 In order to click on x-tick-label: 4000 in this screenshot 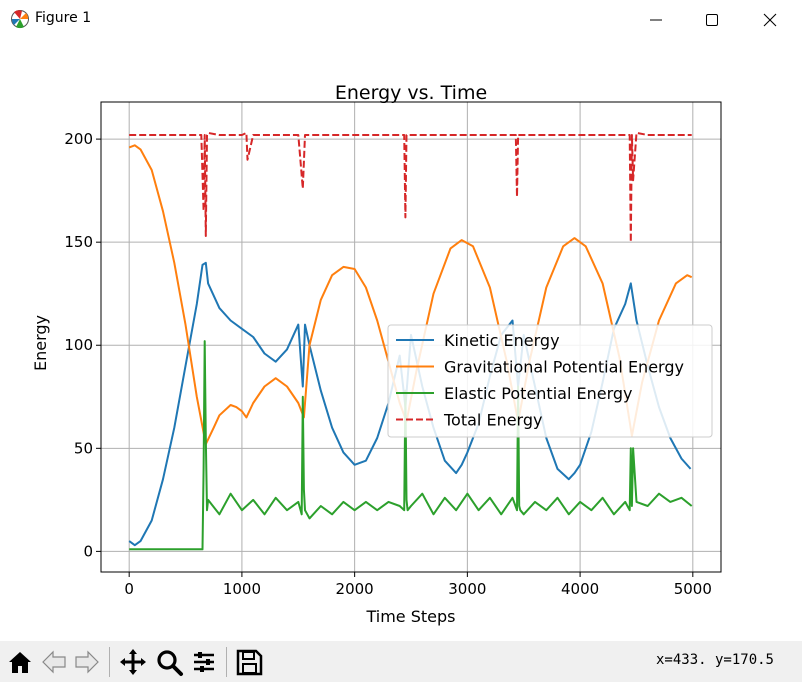, I will do `click(580, 589)`.